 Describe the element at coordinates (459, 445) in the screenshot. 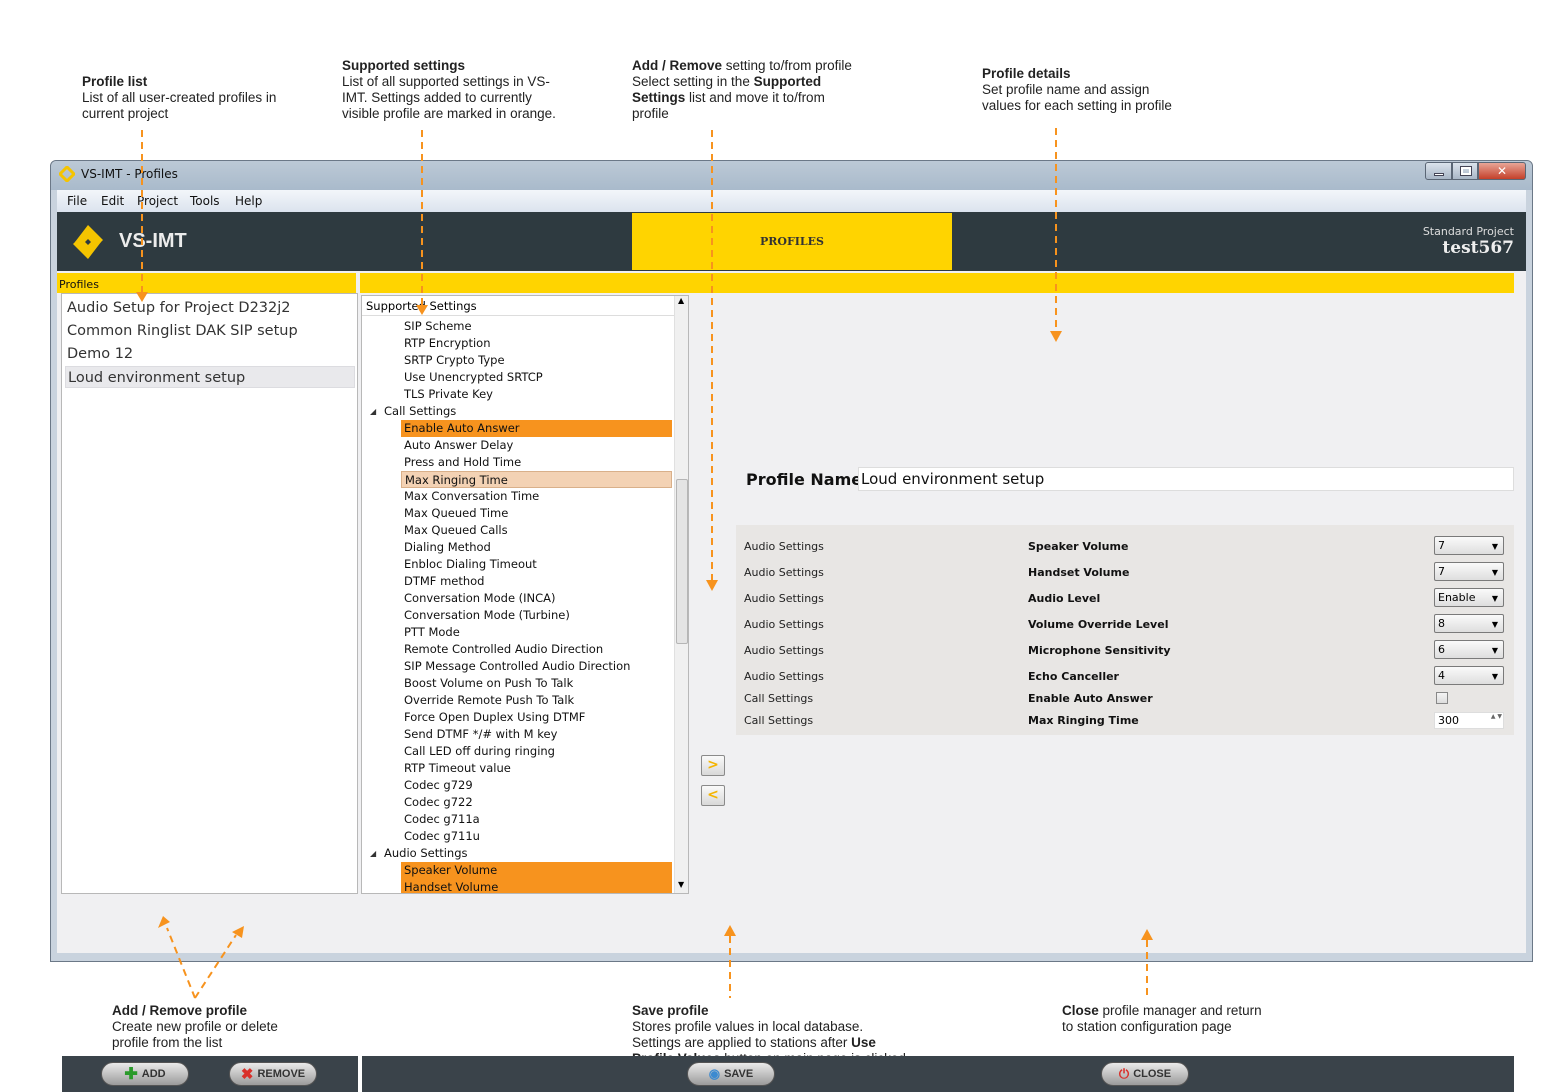

I see `tree-item: Auto Answer Delay` at that location.